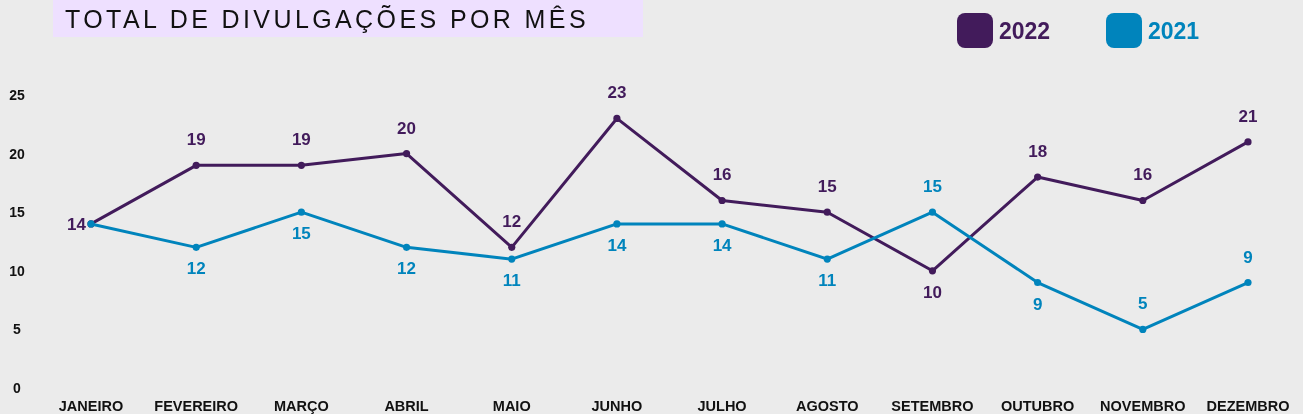  I want to click on y-tick-label: 20, so click(17, 153).